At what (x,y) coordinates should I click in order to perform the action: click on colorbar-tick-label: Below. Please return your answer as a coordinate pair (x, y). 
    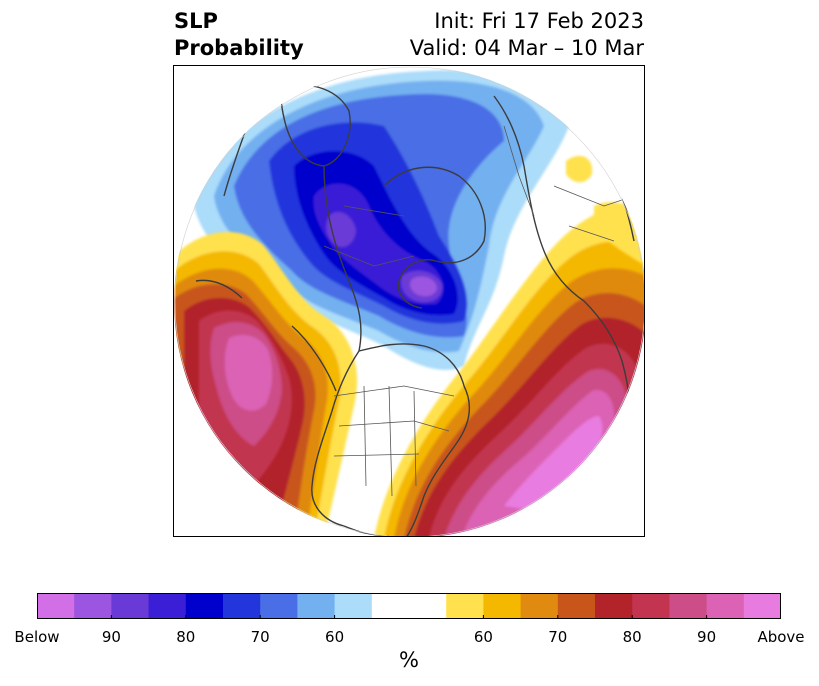
    Looking at the image, I should click on (37, 637).